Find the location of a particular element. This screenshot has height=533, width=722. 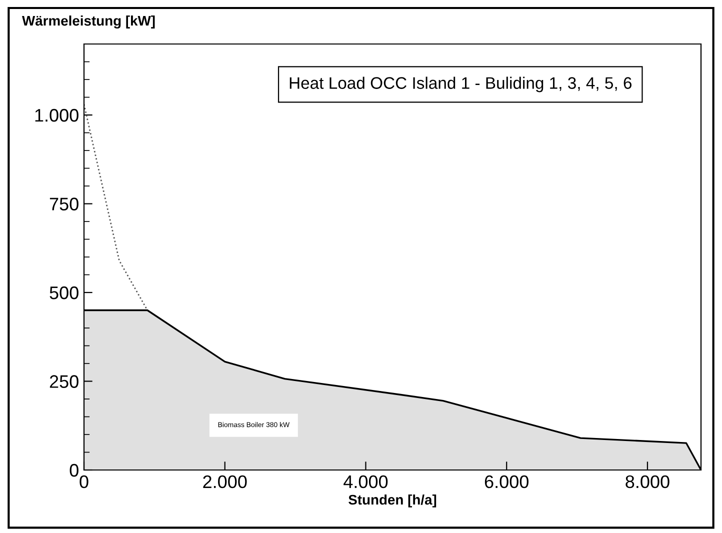

x-tick-label: 6.000 is located at coordinates (506, 481).